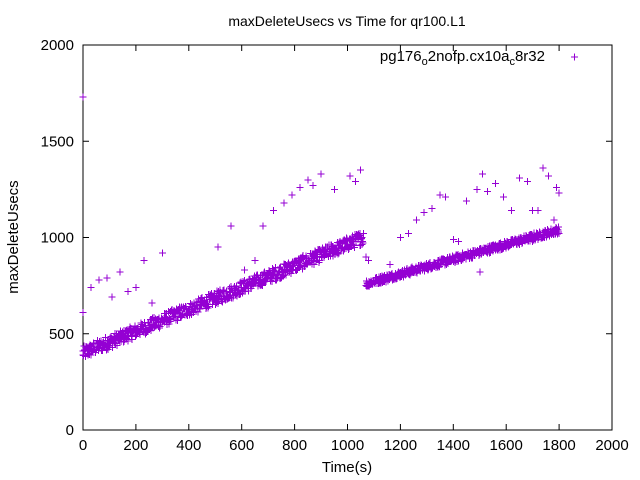  I want to click on y-axis-label: maxDeleteUsecs, so click(13, 236).